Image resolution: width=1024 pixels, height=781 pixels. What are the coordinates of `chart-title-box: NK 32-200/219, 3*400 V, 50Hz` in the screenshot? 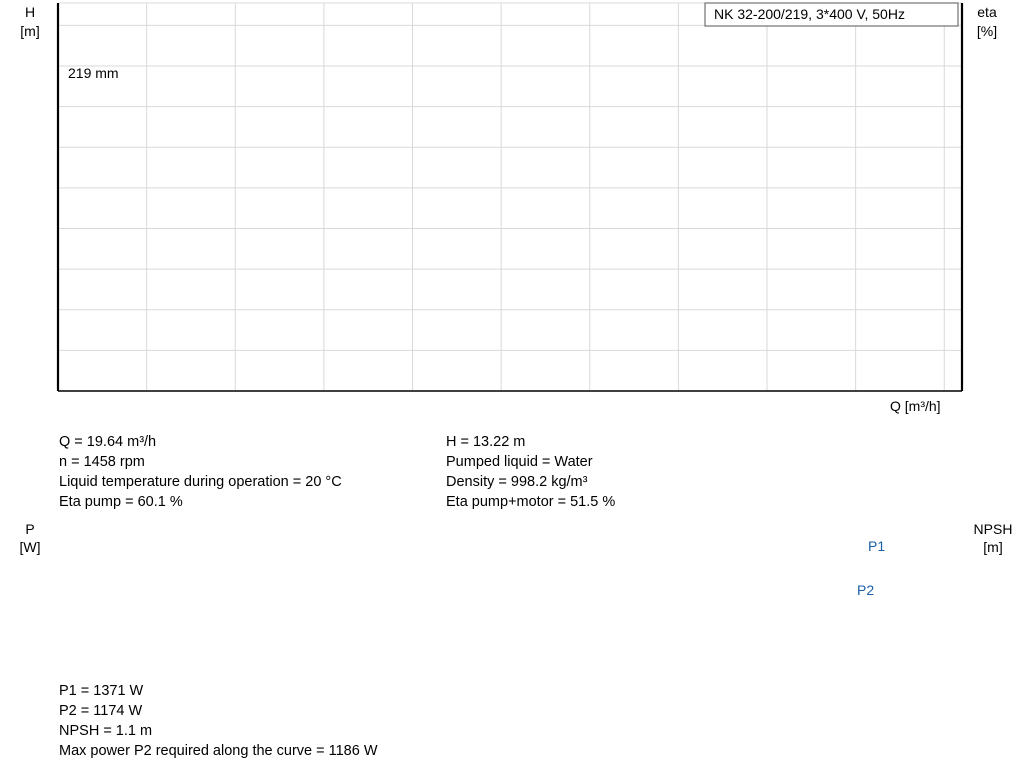 It's located at (831, 14).